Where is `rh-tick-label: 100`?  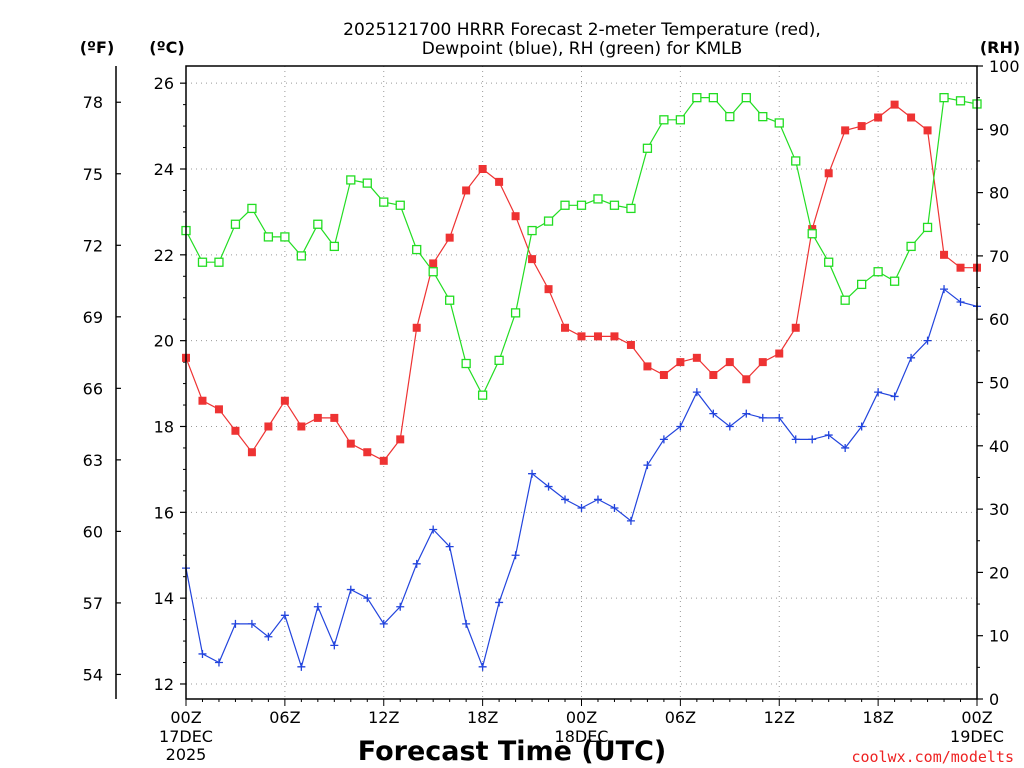 rh-tick-label: 100 is located at coordinates (1004, 66).